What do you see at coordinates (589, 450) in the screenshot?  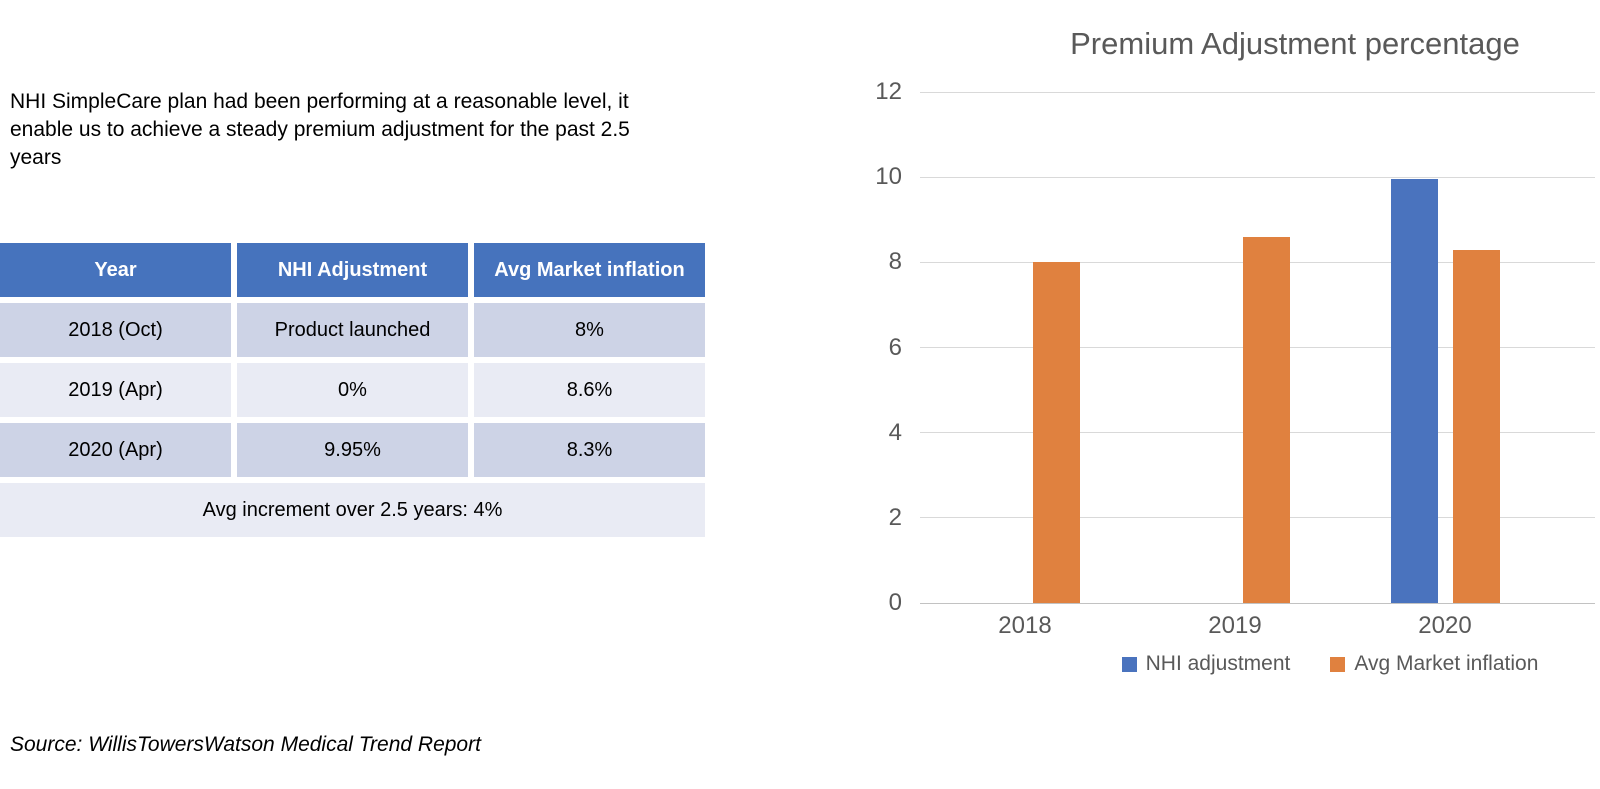 I see `table-cell: 8.3%` at bounding box center [589, 450].